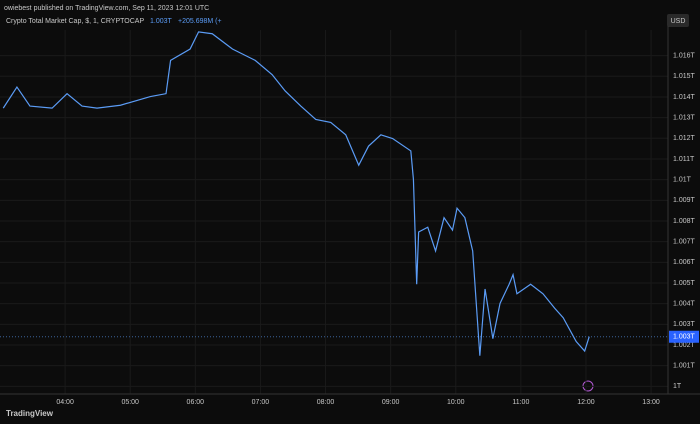  Describe the element at coordinates (684, 304) in the screenshot. I see `y-tick-label: 1.004T` at that location.